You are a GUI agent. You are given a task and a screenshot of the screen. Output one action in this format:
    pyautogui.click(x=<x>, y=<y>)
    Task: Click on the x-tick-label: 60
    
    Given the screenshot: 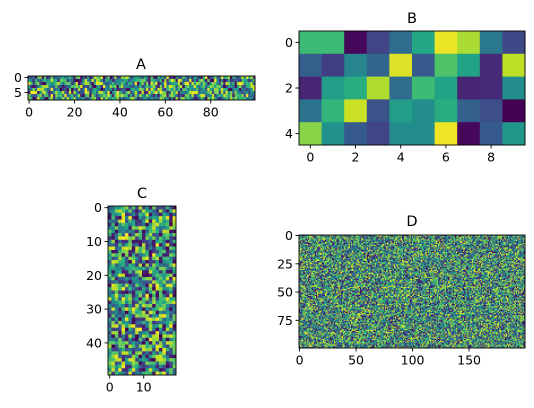 What is the action you would take?
    pyautogui.click(x=165, y=112)
    